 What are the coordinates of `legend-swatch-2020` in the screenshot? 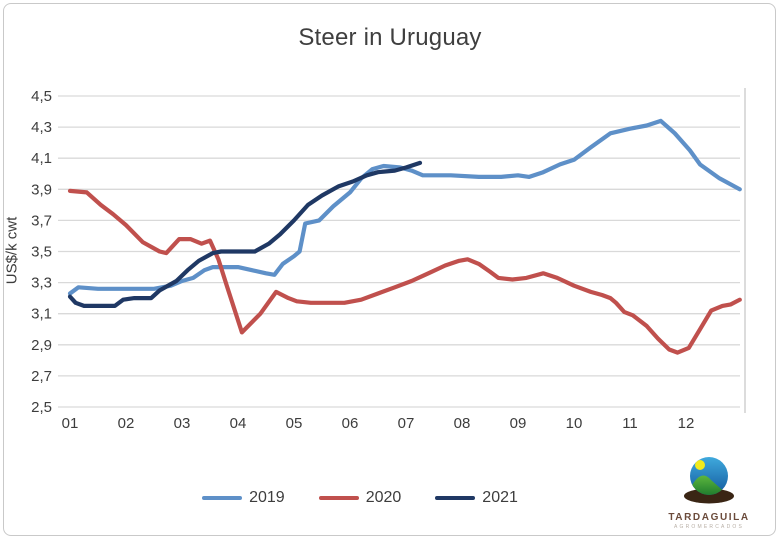 It's located at (338, 498).